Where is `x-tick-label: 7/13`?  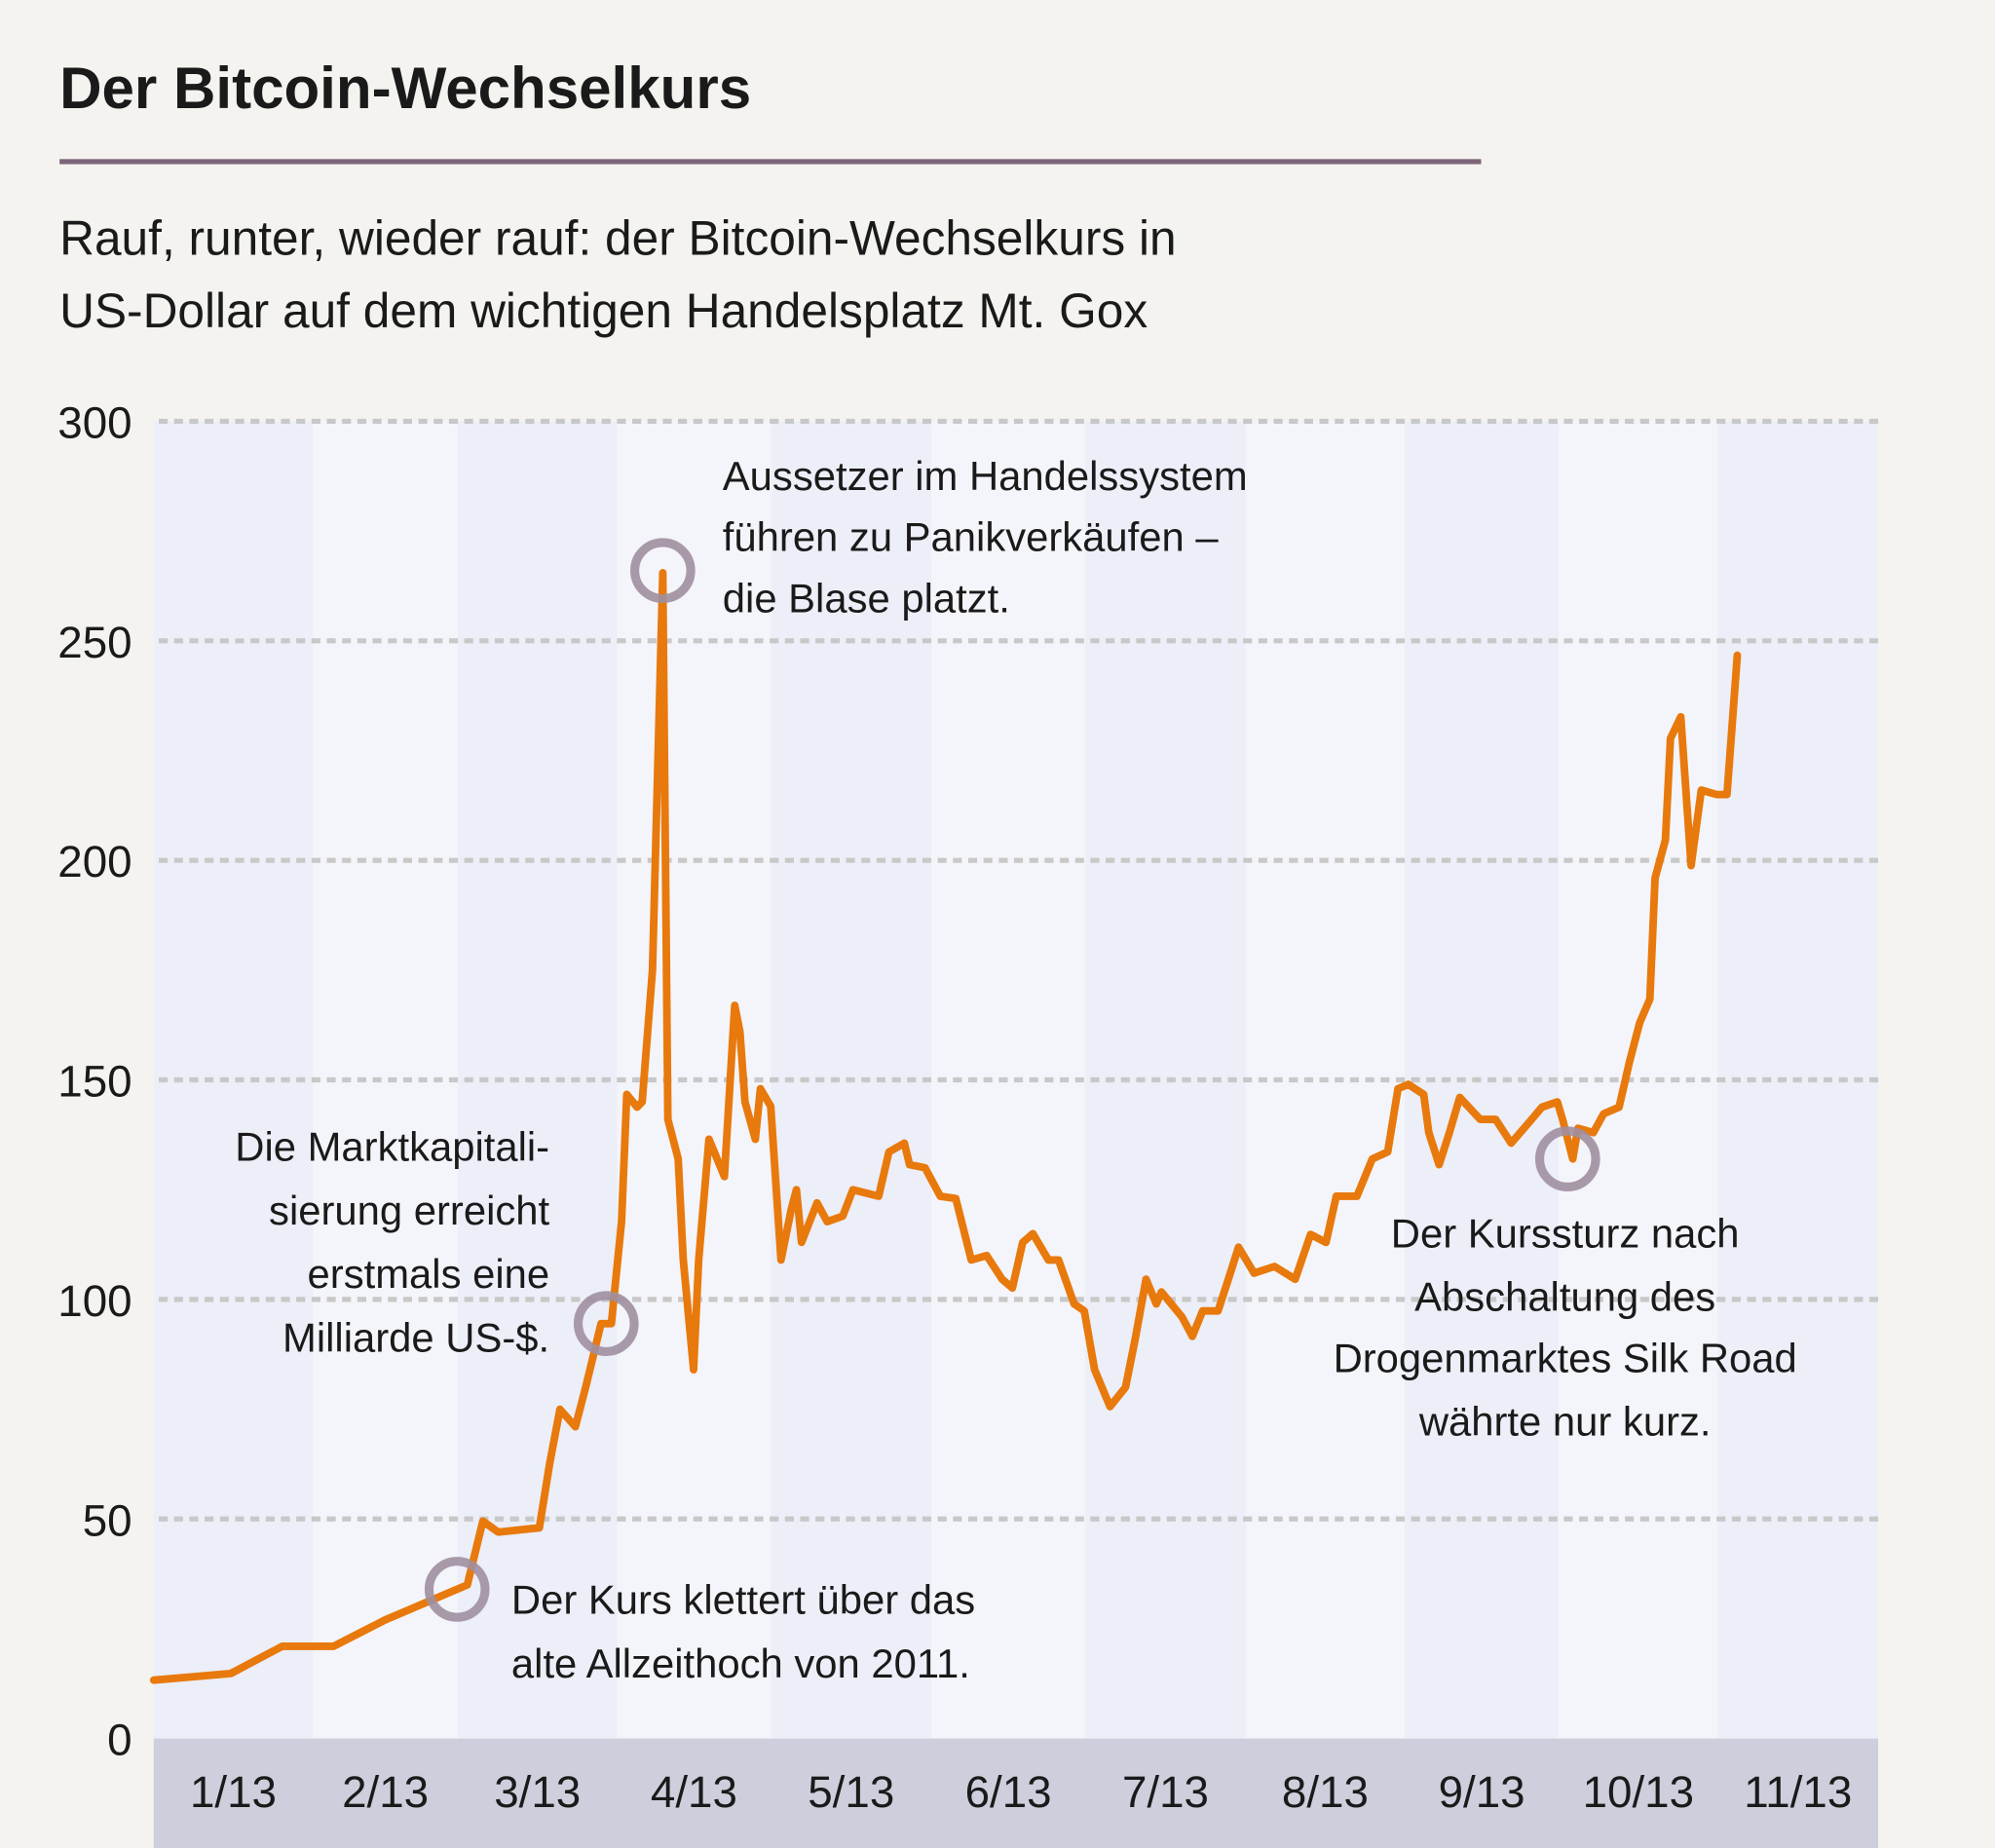
x-tick-label: 7/13 is located at coordinates (1165, 1792).